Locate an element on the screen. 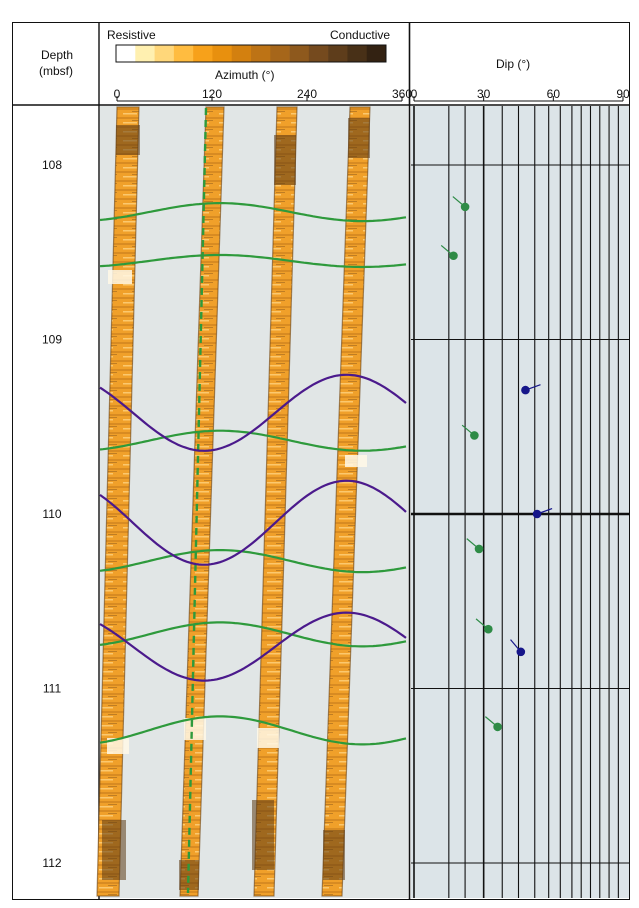 This screenshot has height=908, width=639. color-scale-border is located at coordinates (251, 53).